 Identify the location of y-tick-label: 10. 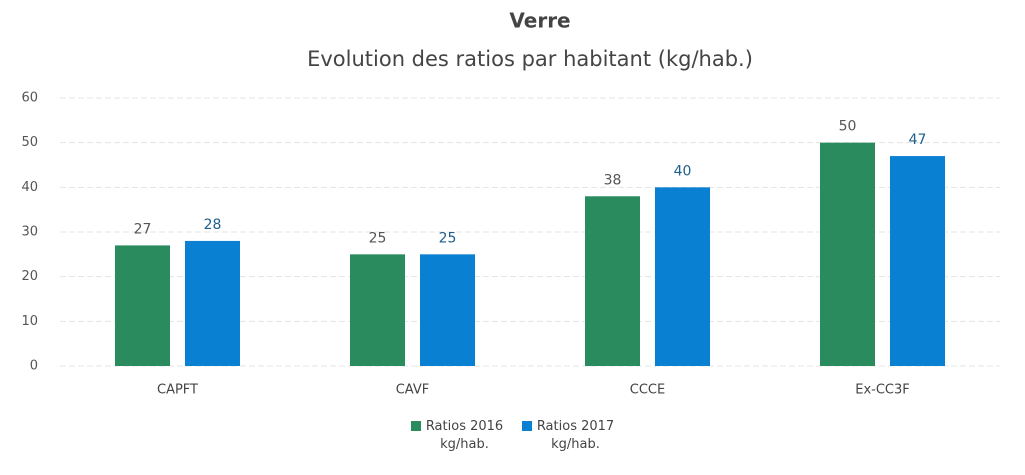
(29, 321).